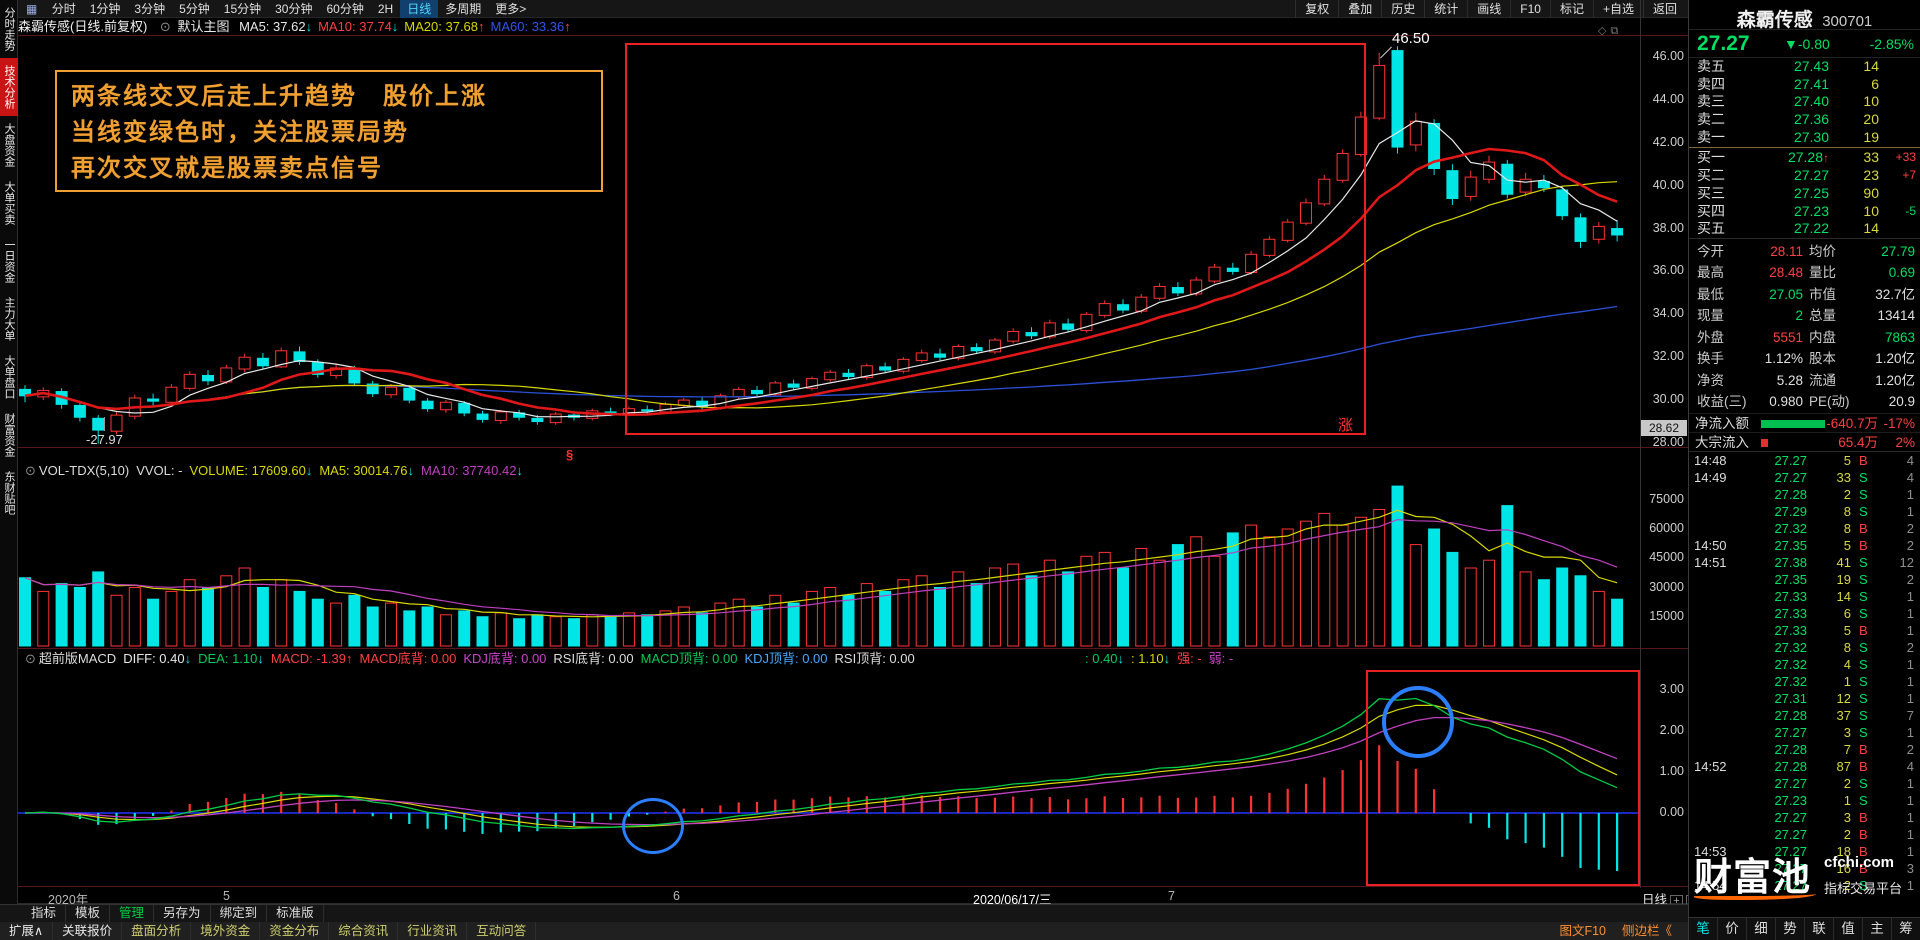 This screenshot has width=1920, height=940. Describe the element at coordinates (182, 913) in the screenshot. I see `bottom-menu-item: 另存为` at that location.